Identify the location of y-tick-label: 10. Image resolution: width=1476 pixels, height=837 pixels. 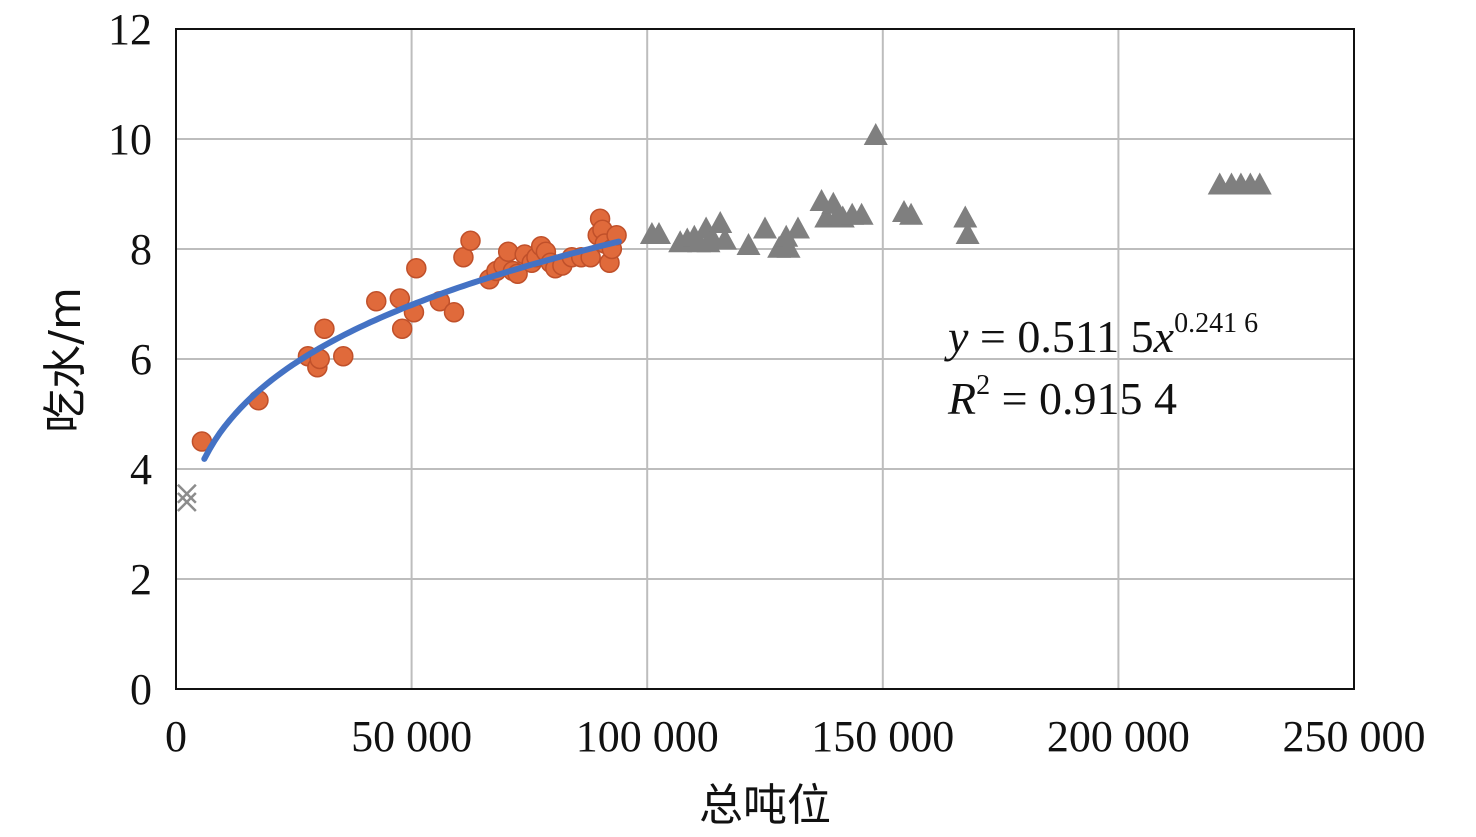
(130, 139).